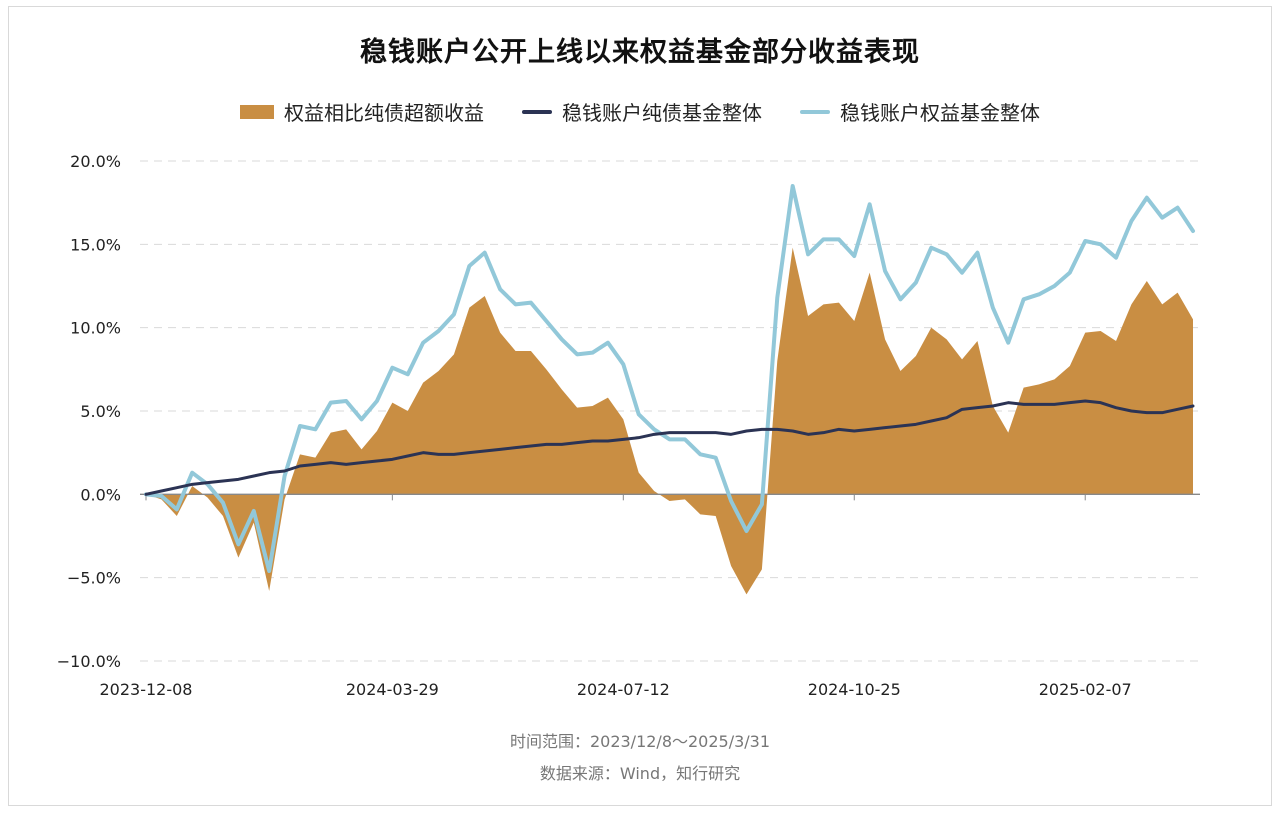  What do you see at coordinates (815, 111) in the screenshot?
I see `legend-swatch-equity` at bounding box center [815, 111].